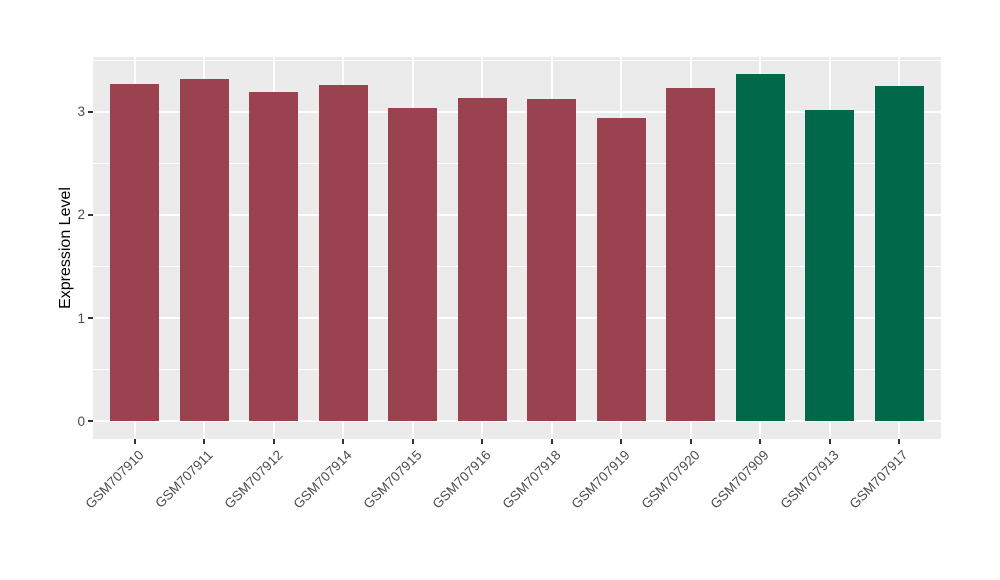  Describe the element at coordinates (552, 260) in the screenshot. I see `bar-GSM707918` at that location.